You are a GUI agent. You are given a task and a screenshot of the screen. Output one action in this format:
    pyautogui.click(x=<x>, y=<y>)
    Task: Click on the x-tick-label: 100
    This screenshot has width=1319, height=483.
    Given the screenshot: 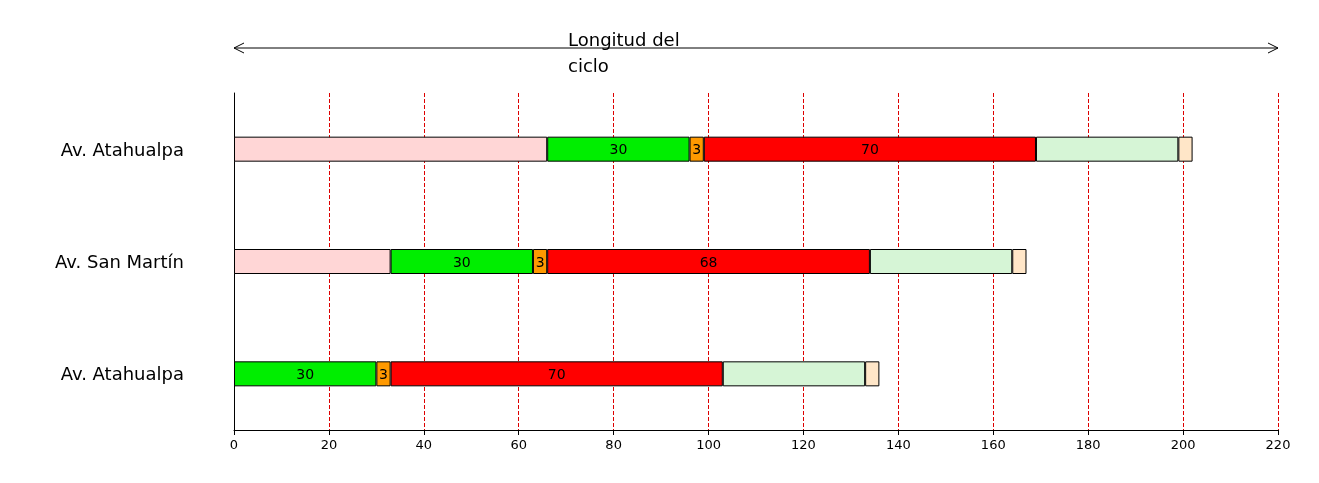 What is the action you would take?
    pyautogui.click(x=708, y=444)
    